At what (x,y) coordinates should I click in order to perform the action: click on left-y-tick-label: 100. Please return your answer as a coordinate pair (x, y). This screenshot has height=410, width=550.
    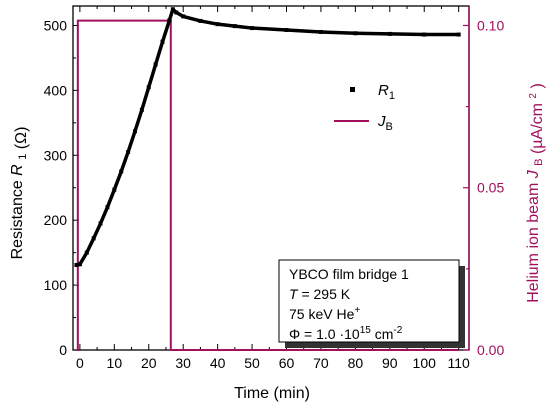
    Looking at the image, I should click on (56, 285).